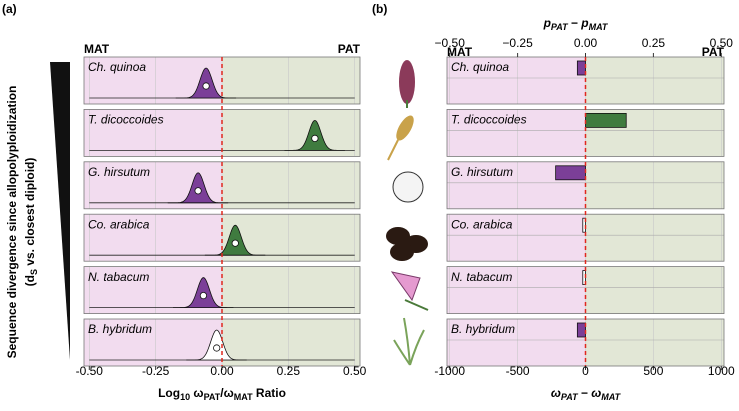  What do you see at coordinates (599, 27) in the screenshot?
I see `top-axis-label-part: MAT` at bounding box center [599, 27].